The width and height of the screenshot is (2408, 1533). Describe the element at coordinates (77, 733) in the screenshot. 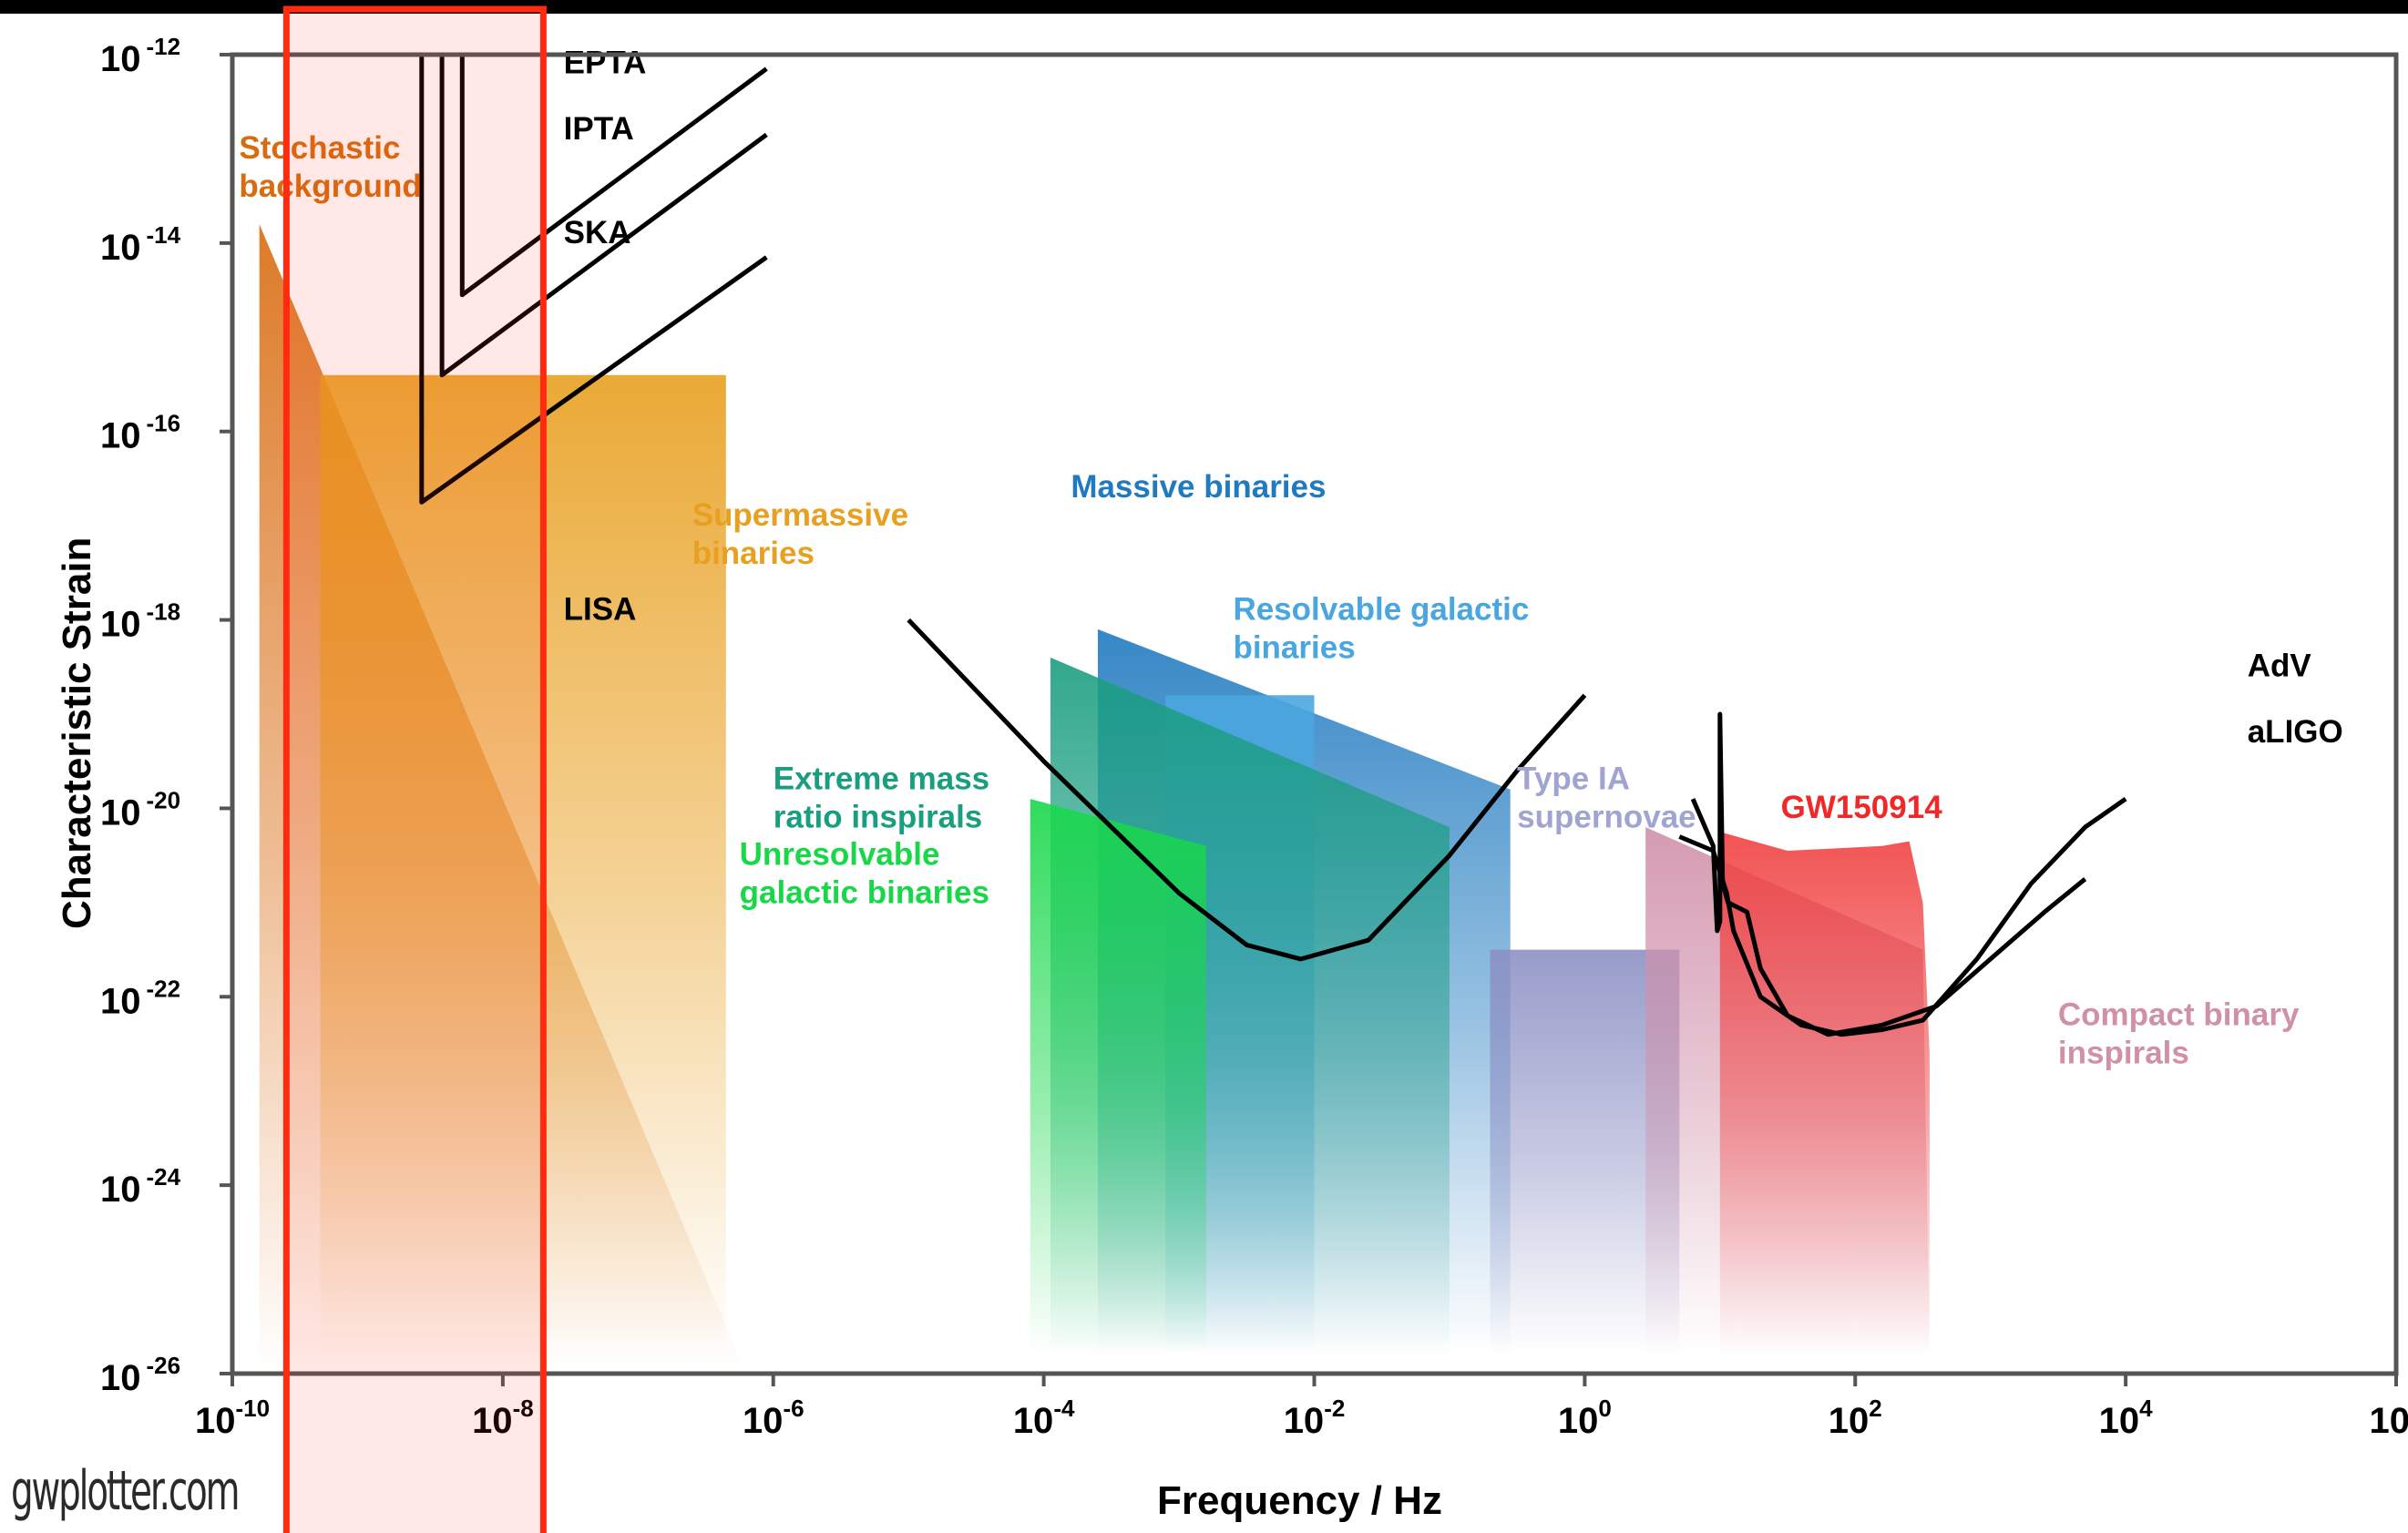

I see `y-axis-label: Characteristic Strain` at that location.